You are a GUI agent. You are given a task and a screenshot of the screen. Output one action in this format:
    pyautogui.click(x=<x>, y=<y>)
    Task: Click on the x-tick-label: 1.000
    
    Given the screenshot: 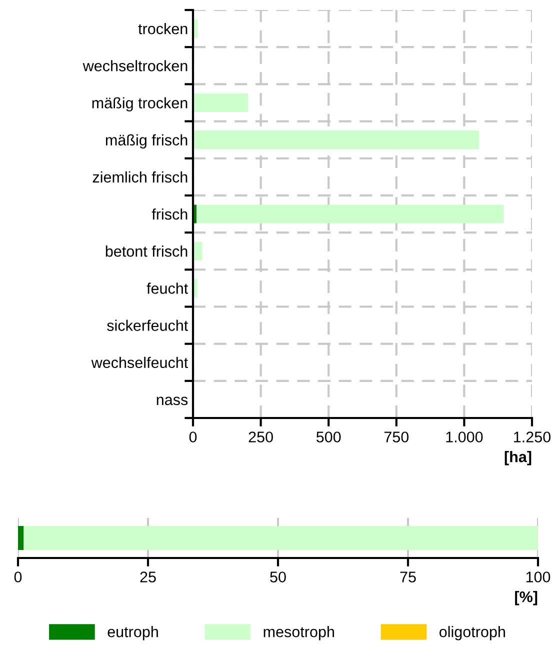 What is the action you would take?
    pyautogui.click(x=464, y=437)
    